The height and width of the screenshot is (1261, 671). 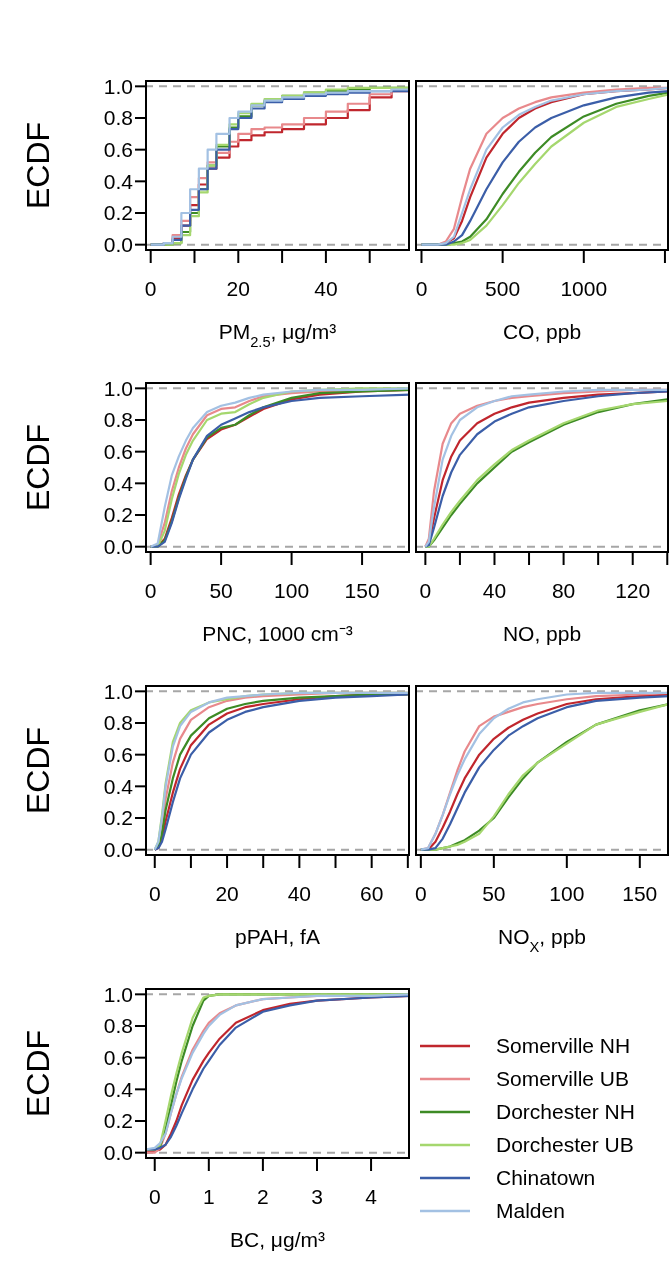 What do you see at coordinates (208, 1196) in the screenshot?
I see `x-tick-label: 1` at bounding box center [208, 1196].